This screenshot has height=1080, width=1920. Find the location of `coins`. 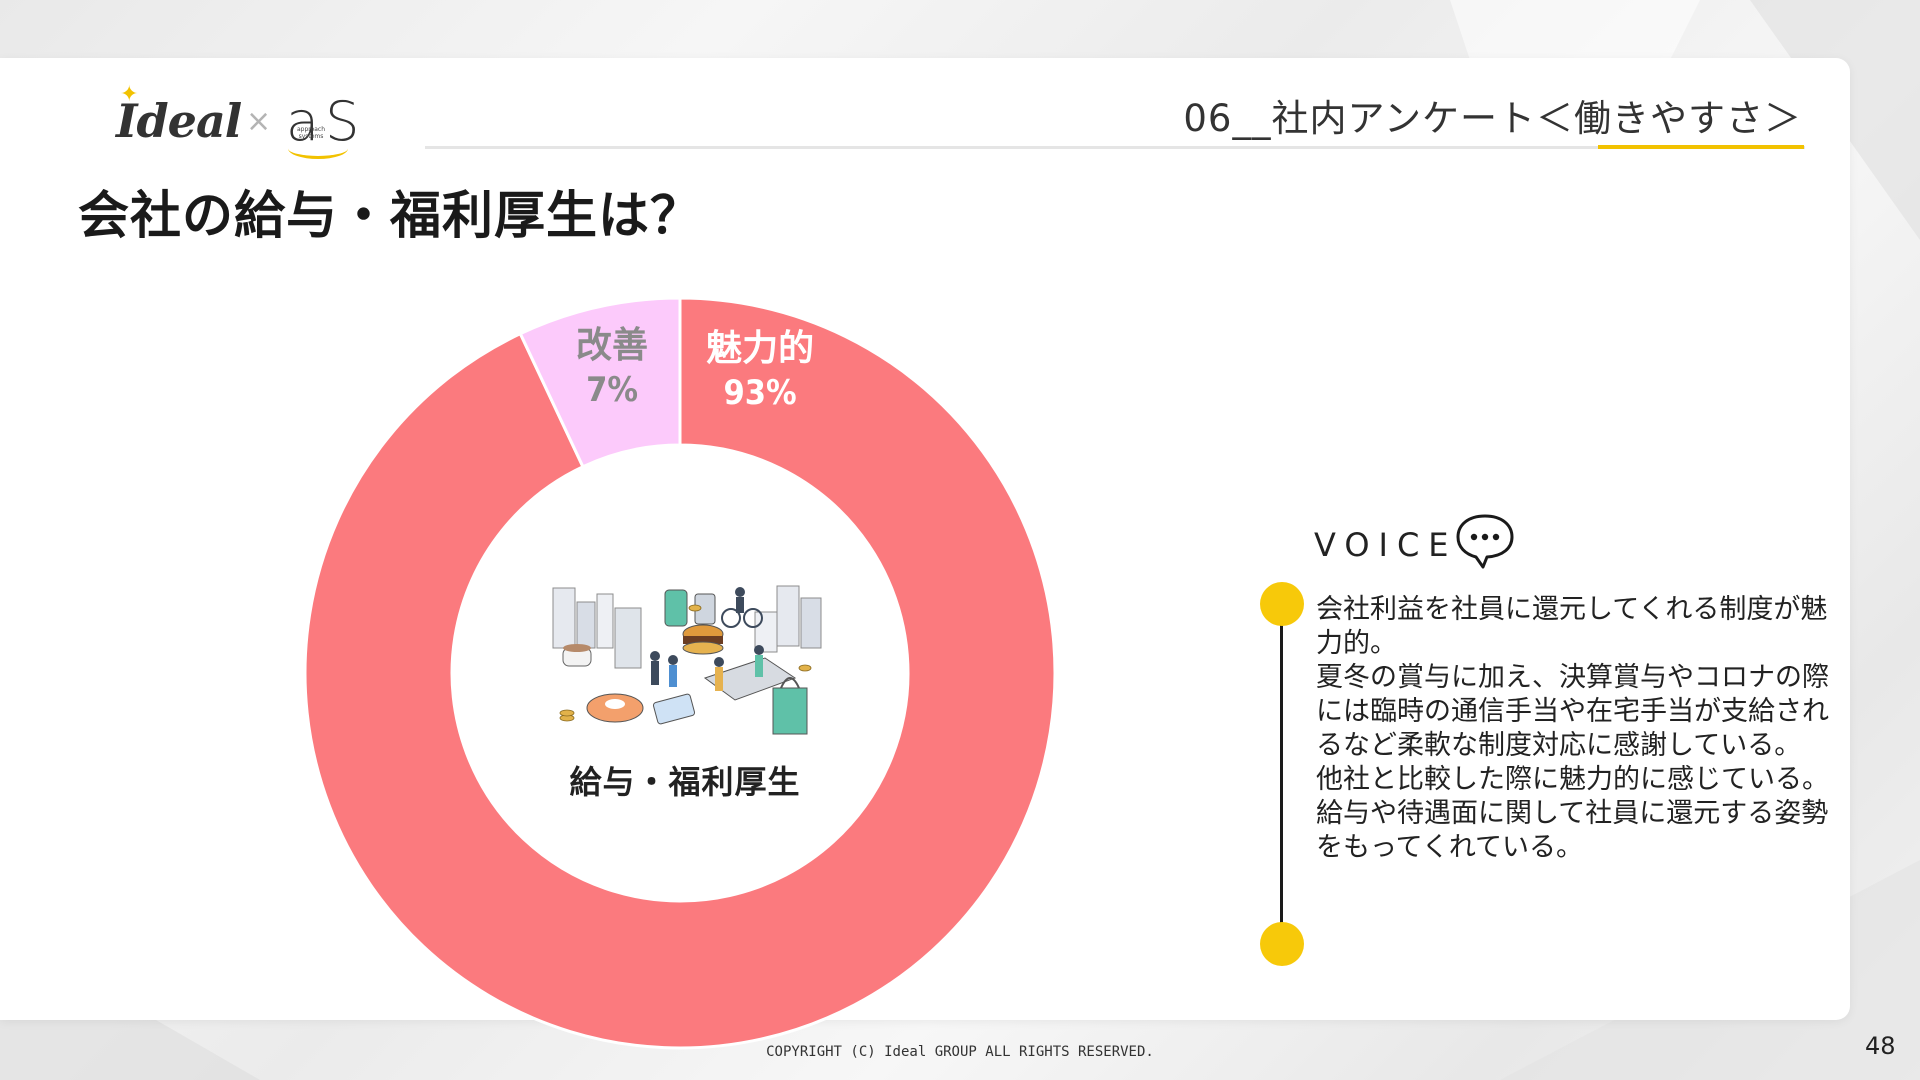

coins is located at coordinates (685, 663).